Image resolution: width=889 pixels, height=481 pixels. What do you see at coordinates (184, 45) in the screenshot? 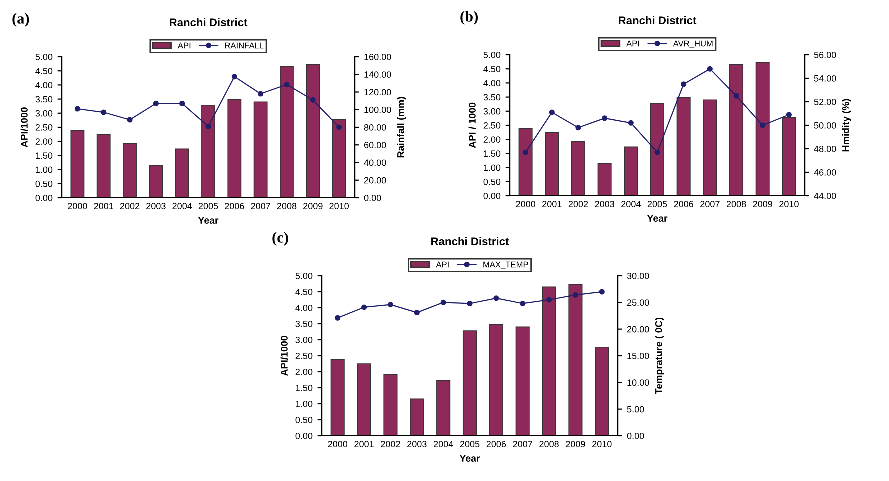
I see `legend-label: API` at bounding box center [184, 45].